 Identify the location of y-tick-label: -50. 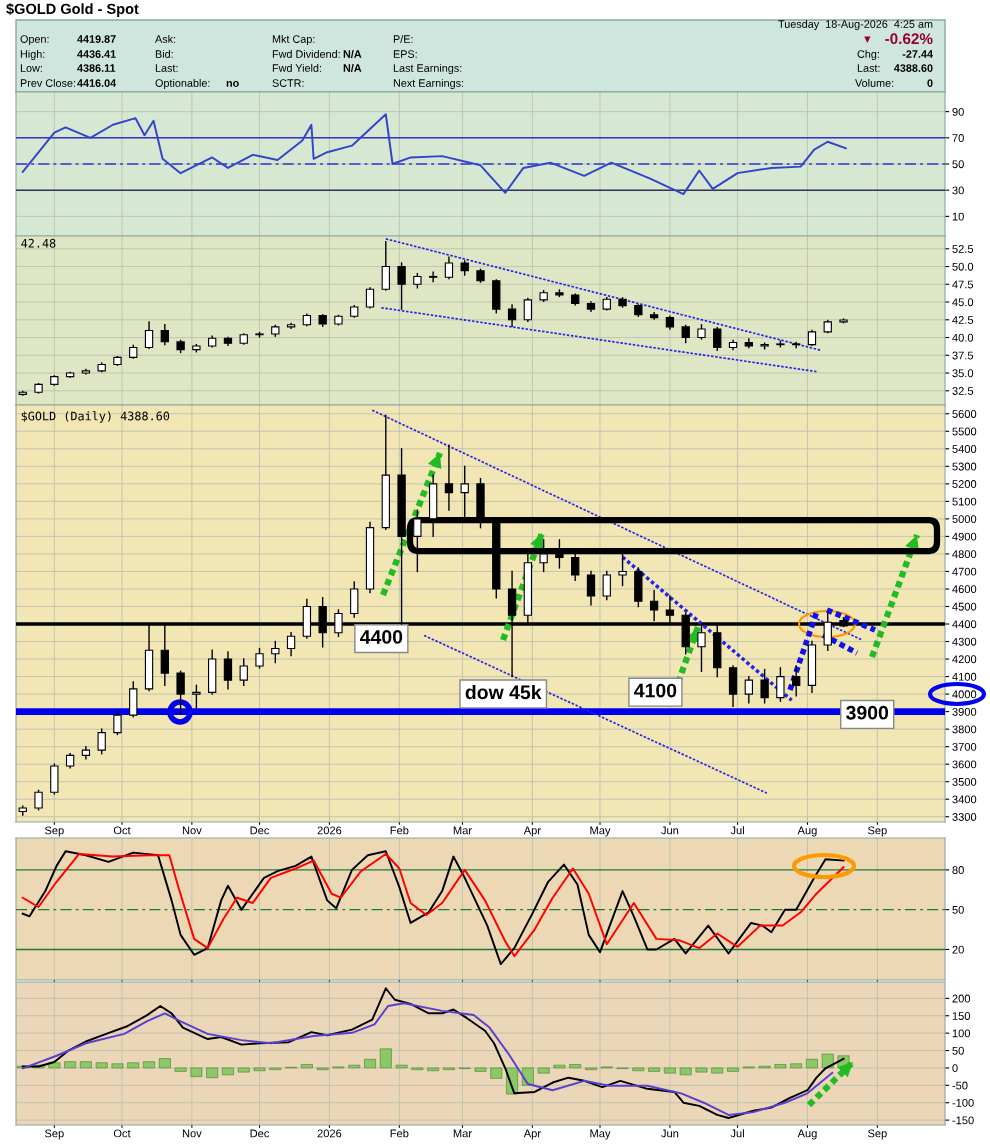
(960, 1085).